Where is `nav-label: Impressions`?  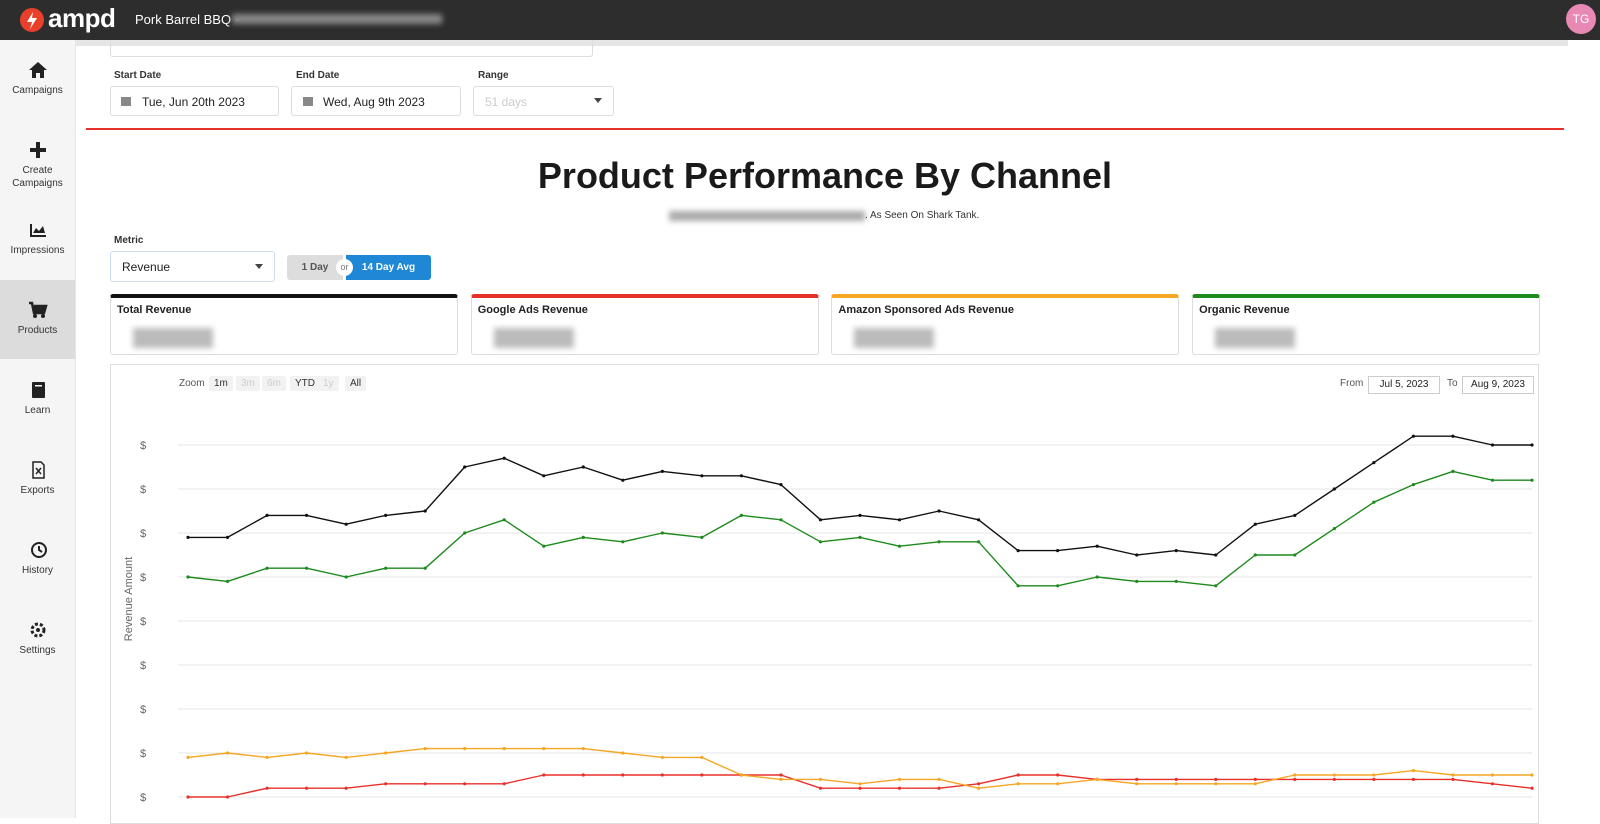
nav-label: Impressions is located at coordinates (37, 250).